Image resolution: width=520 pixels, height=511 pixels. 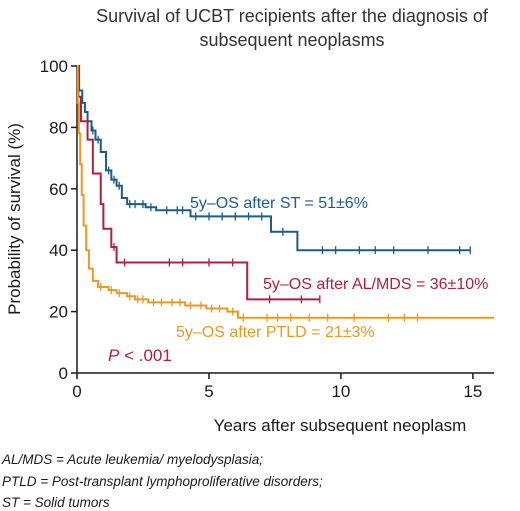 I want to click on x-axis-label: Years after subsequent neoplasm, so click(x=340, y=425).